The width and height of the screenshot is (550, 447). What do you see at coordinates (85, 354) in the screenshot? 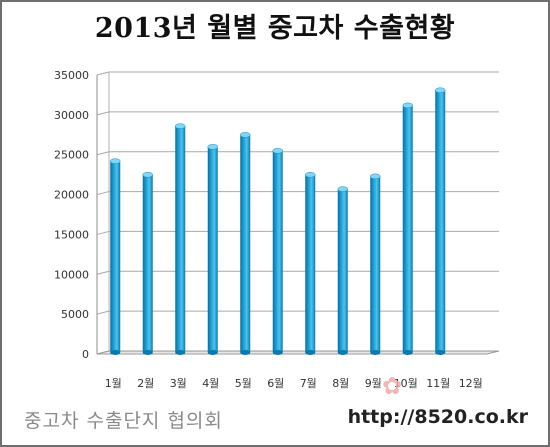
I see `y-tick-label: 0` at bounding box center [85, 354].